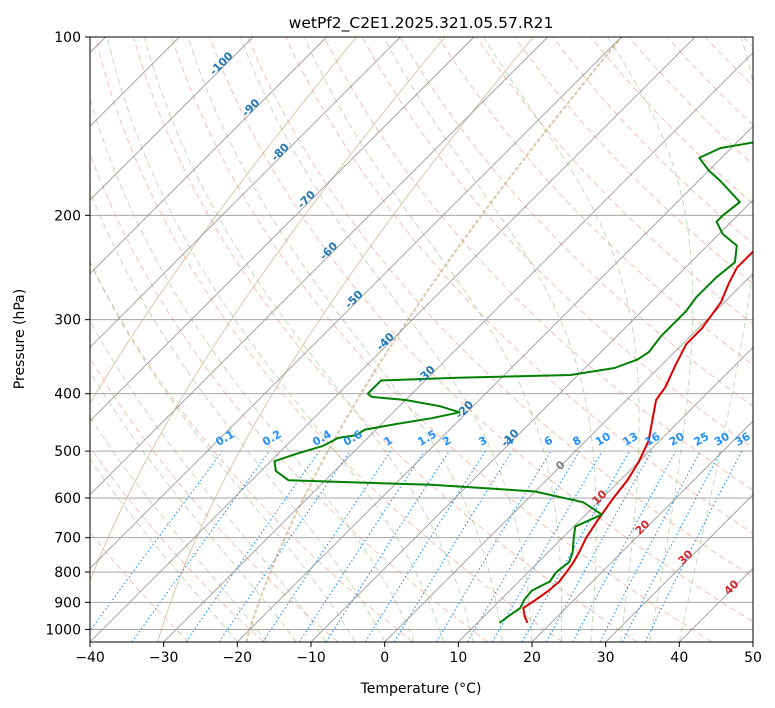 This screenshot has height=708, width=775. Describe the element at coordinates (753, 658) in the screenshot. I see `x-tick-label: 50` at that location.